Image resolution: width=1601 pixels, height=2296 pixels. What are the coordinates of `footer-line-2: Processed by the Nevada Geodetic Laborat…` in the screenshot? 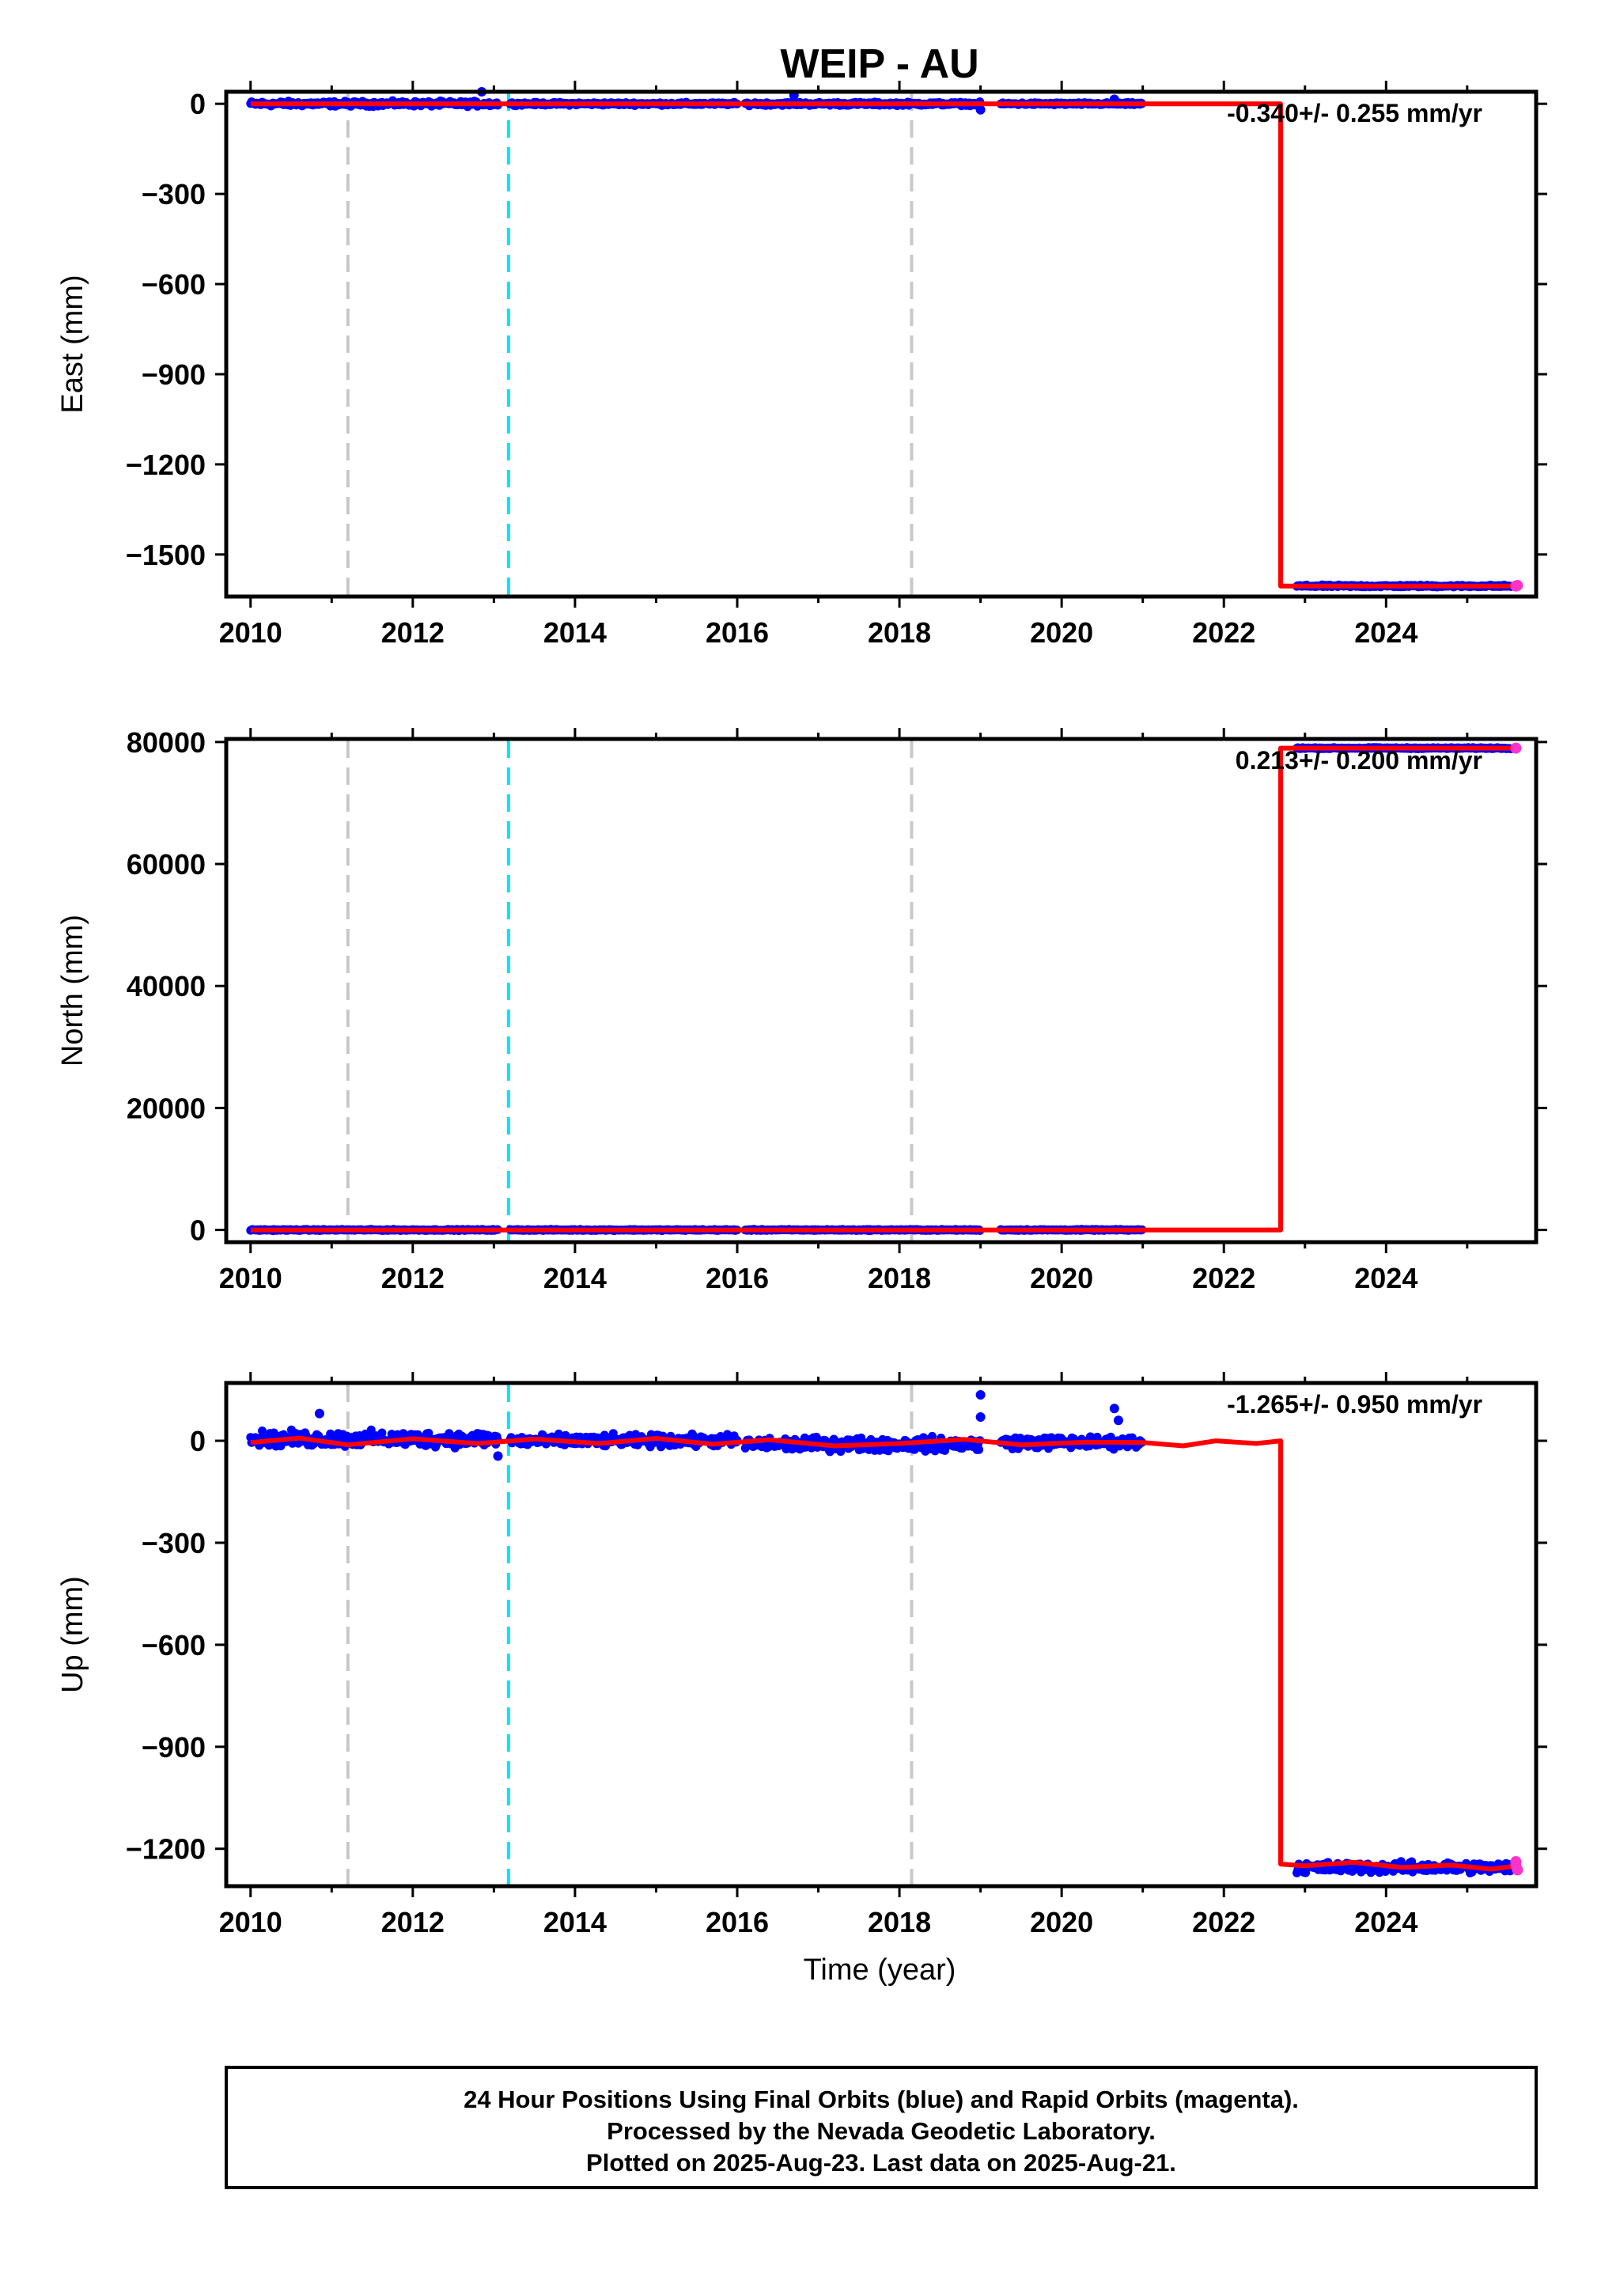 It's located at (882, 2131).